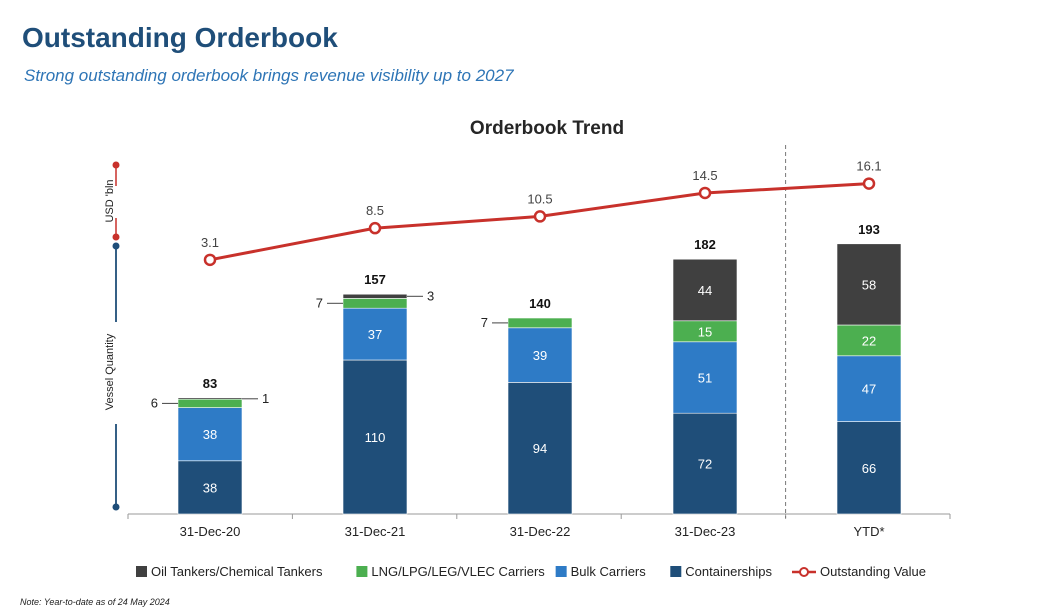 This screenshot has width=1062, height=608. Describe the element at coordinates (458, 571) in the screenshot. I see `legend-label: LNG/LPG/LEG/VLEC Carriers` at that location.